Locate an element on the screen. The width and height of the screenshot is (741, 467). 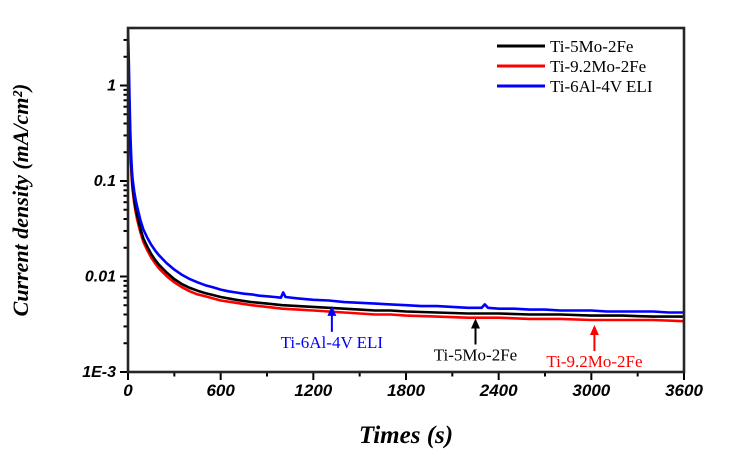
legend-item: Ti-9.2Mo-2Fe is located at coordinates (571, 66).